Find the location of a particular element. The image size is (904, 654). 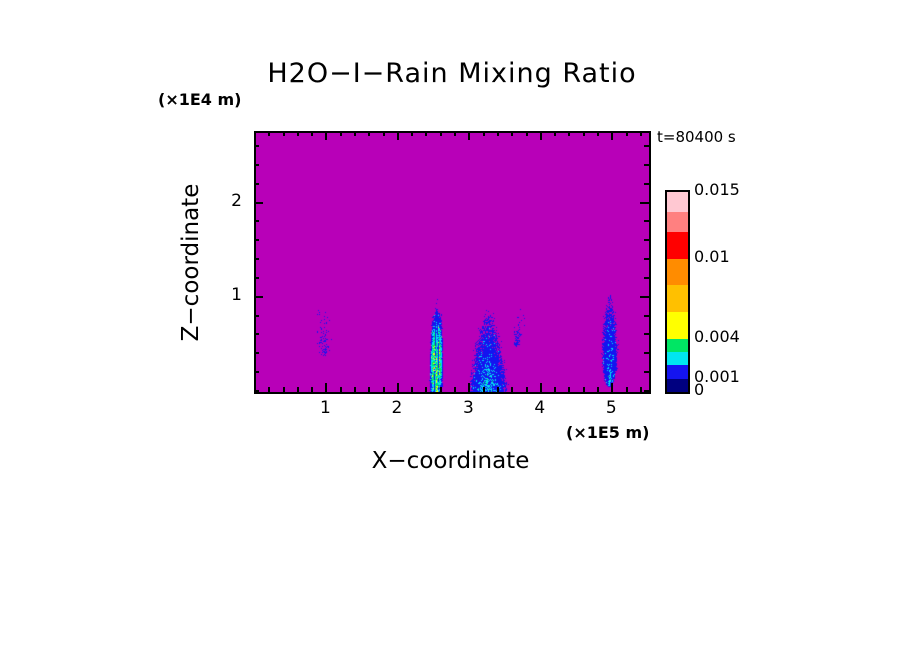

colorbar-tick-label: 0.015 is located at coordinates (717, 189).